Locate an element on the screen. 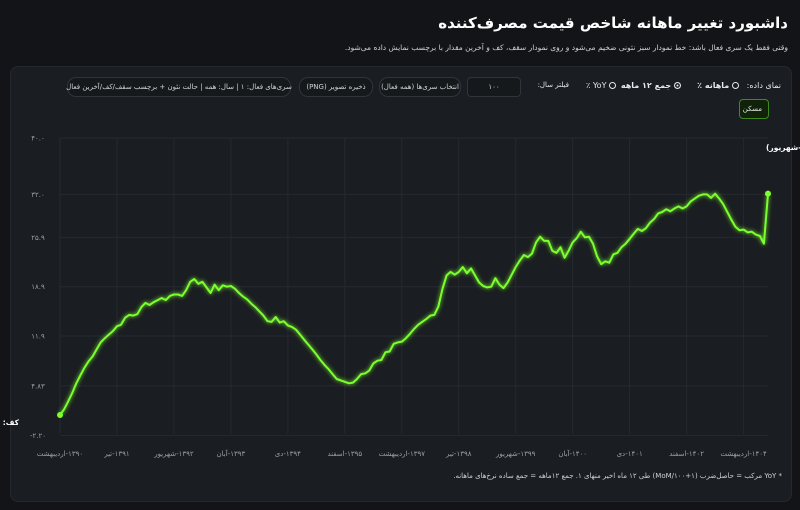 Image resolution: width=800 pixels, height=510 pixels. mode-yoy-option: YoY ٪ is located at coordinates (601, 85).